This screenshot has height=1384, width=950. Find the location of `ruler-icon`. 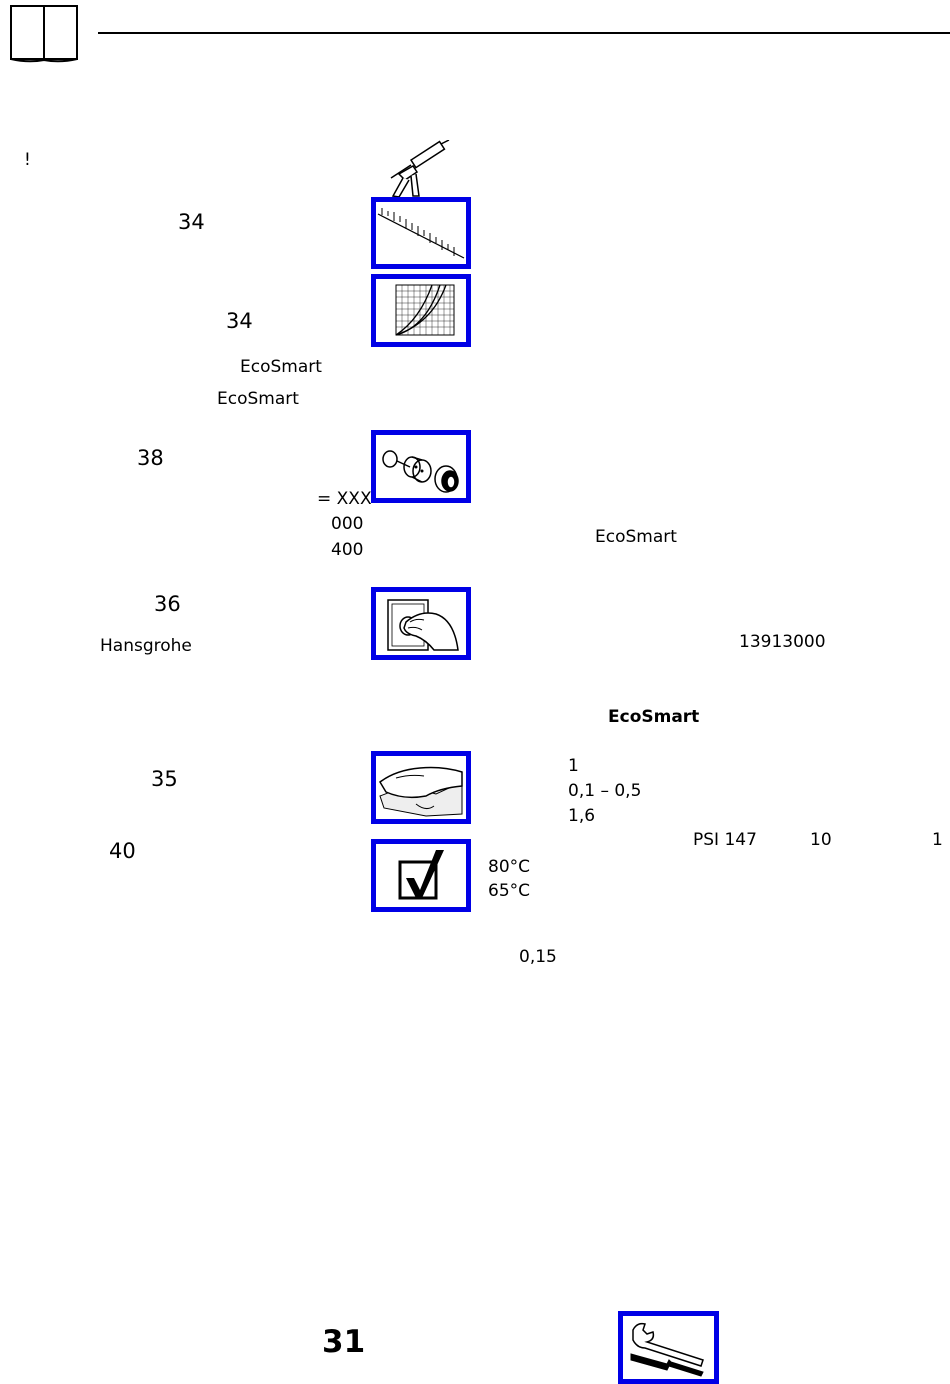

ruler-icon is located at coordinates (421, 233).